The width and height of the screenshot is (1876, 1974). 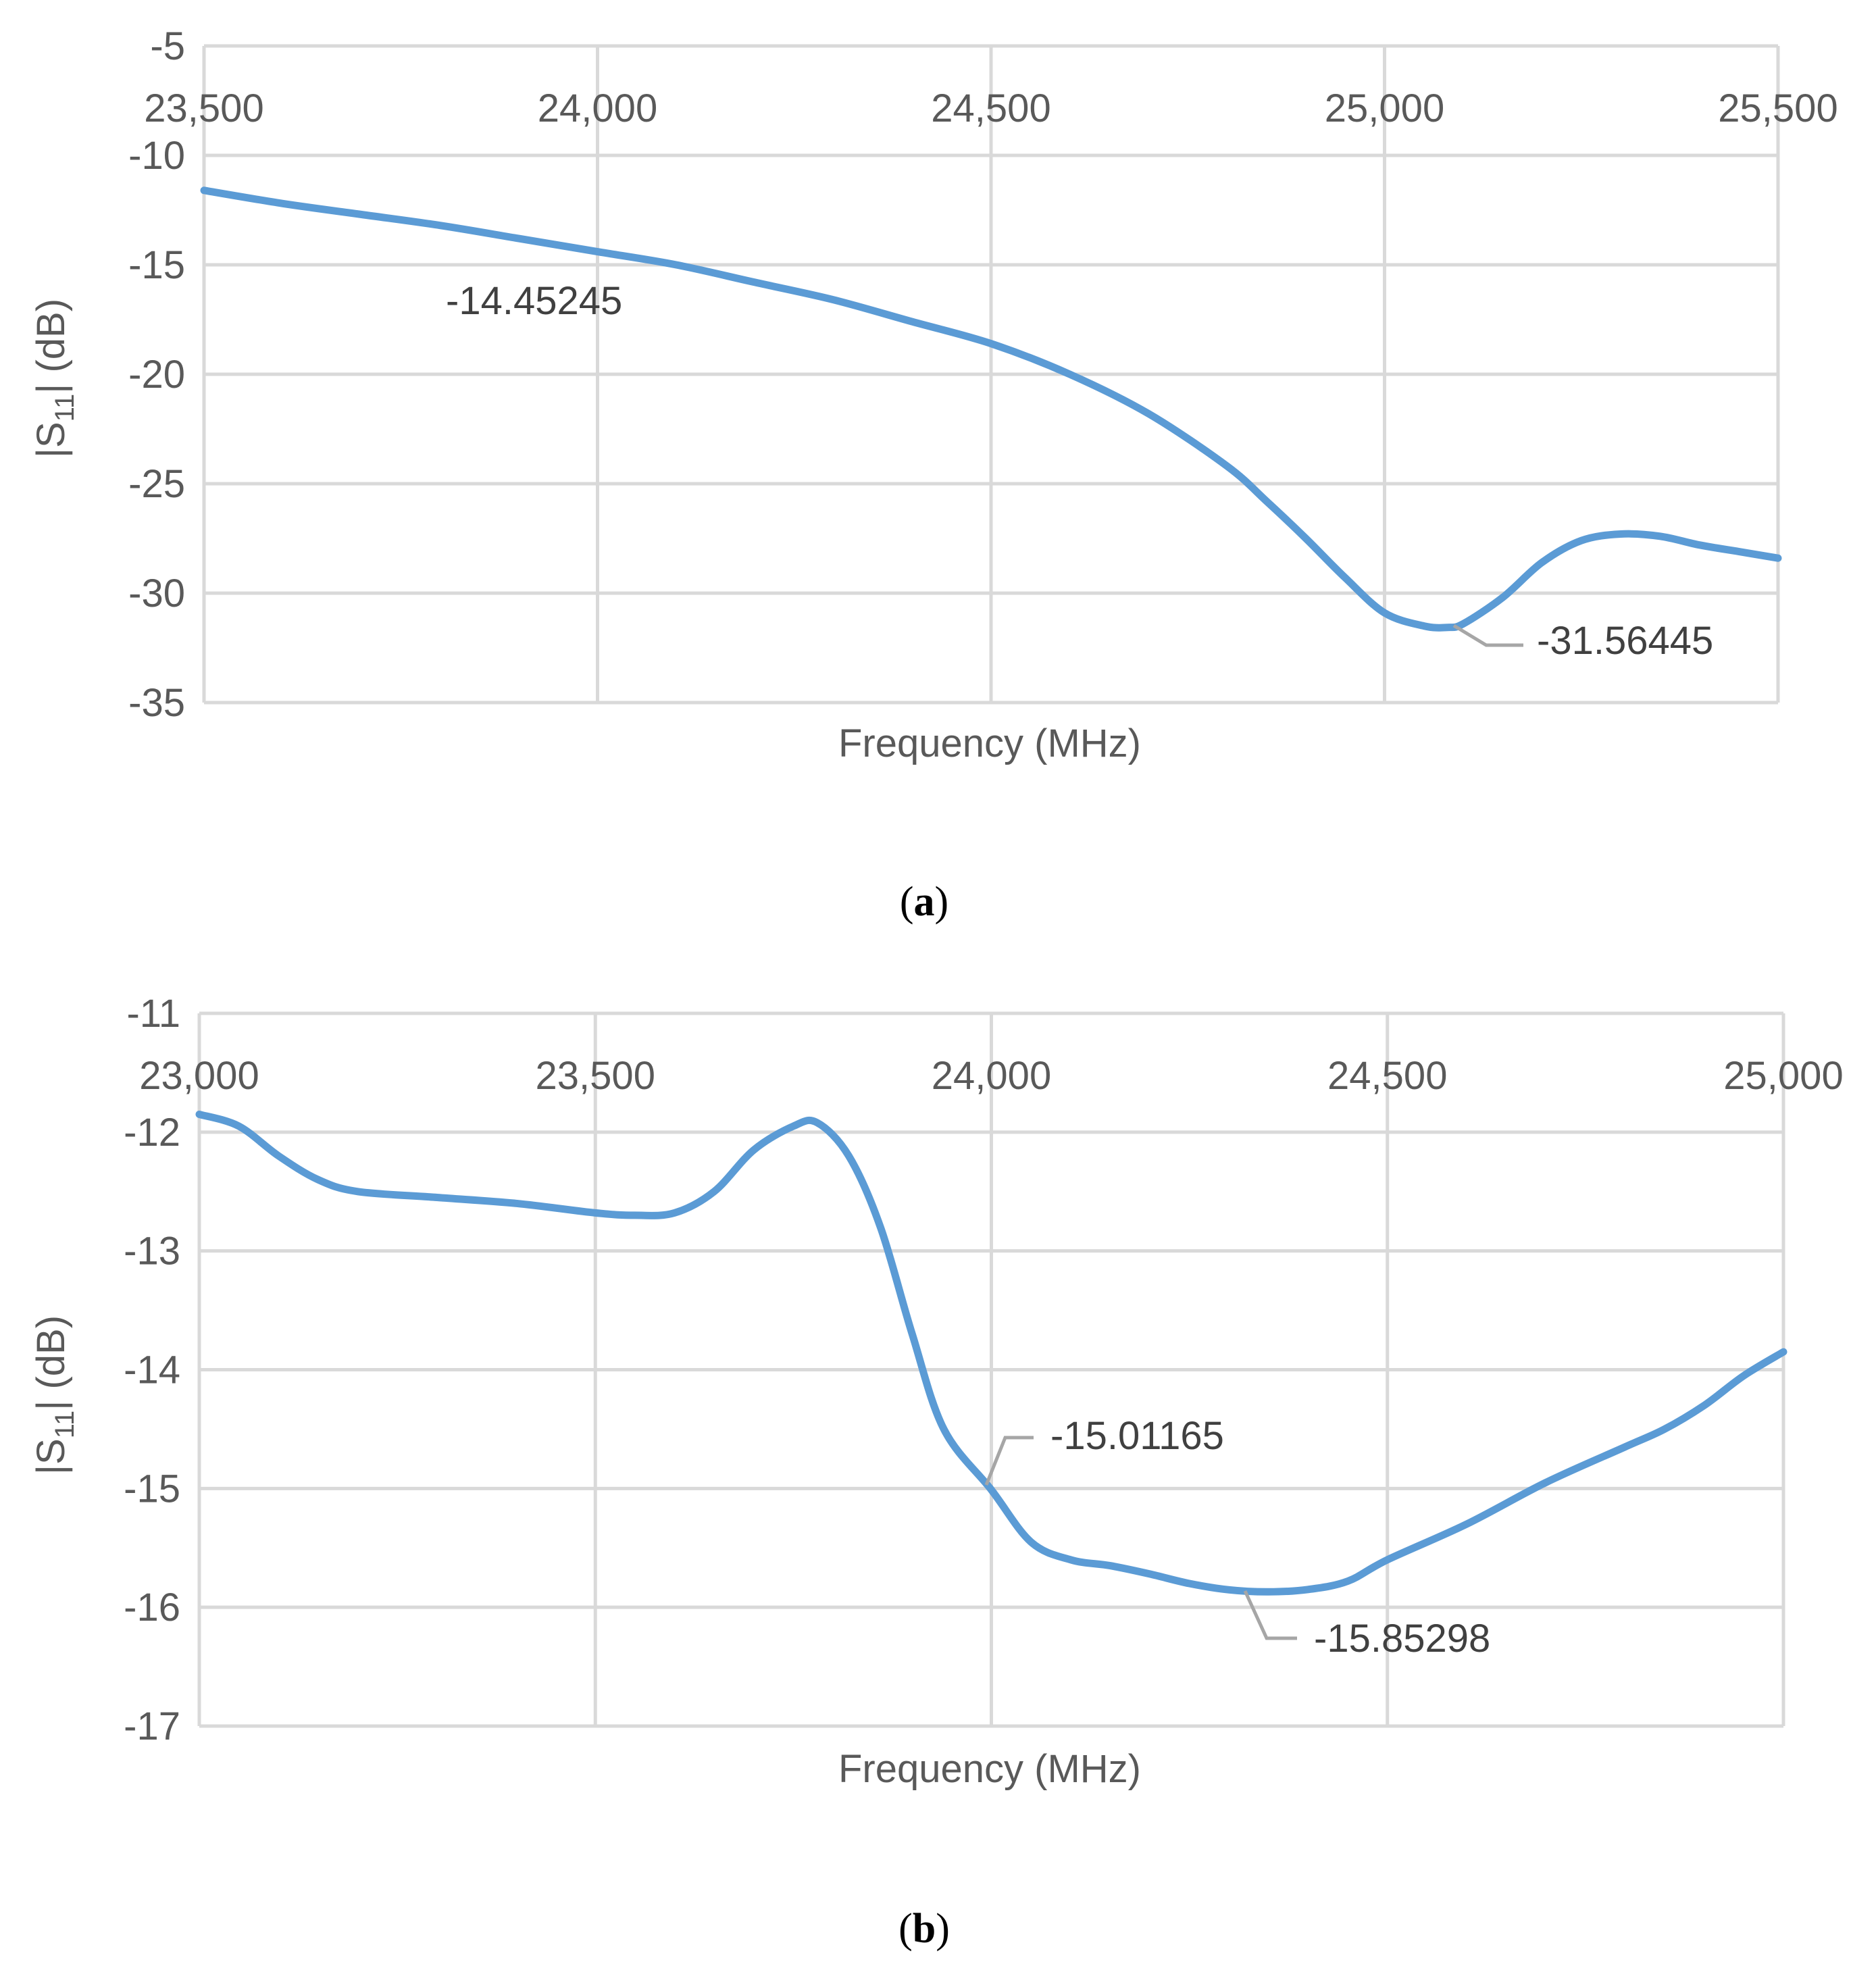 I want to click on x-tick-label: 25,500, so click(x=1777, y=108).